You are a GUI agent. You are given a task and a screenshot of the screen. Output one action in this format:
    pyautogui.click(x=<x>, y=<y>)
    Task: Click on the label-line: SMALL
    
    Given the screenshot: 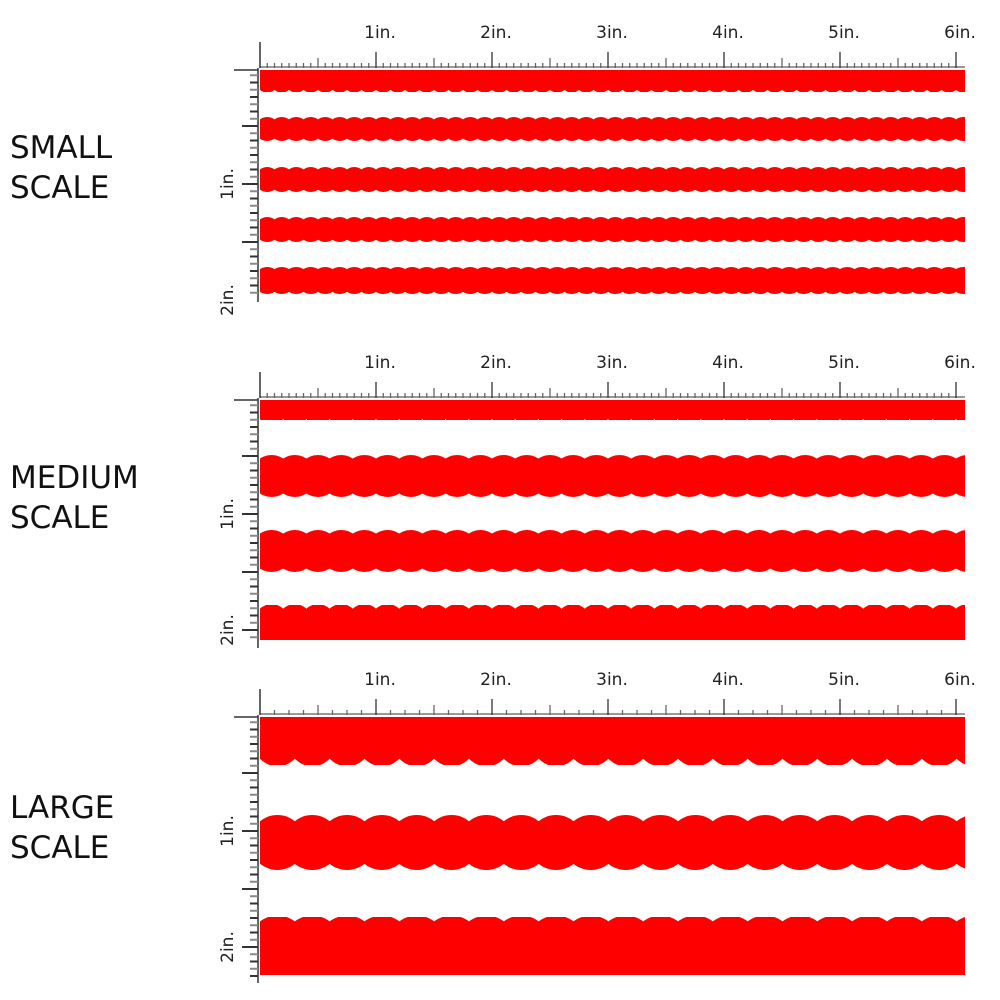 What is the action you would take?
    pyautogui.click(x=61, y=148)
    